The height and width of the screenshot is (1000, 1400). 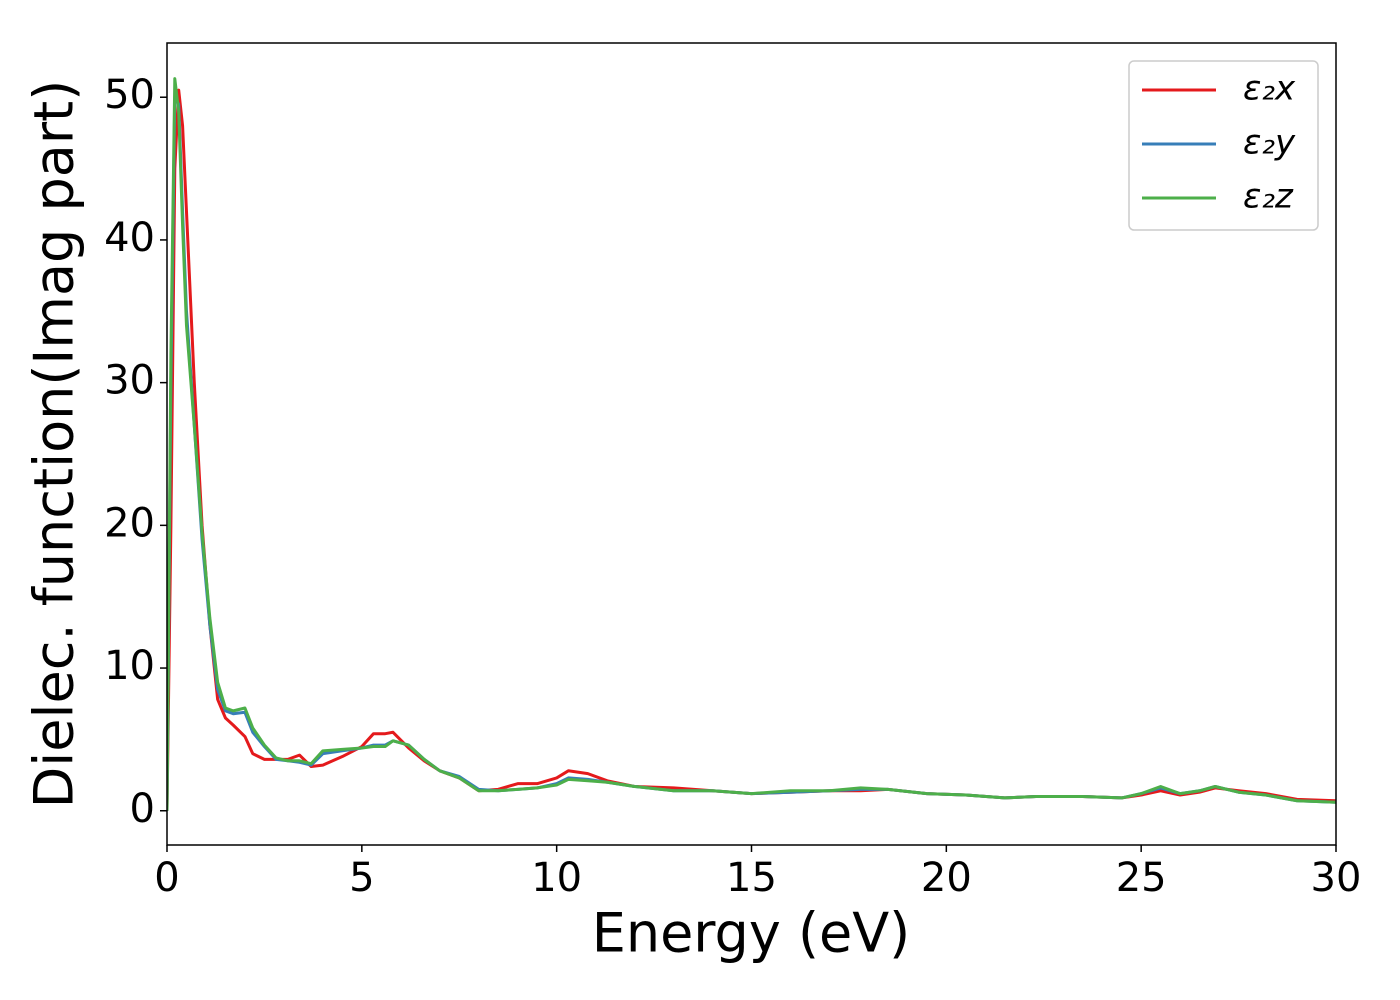 I want to click on x-axis-label: Energy (eV), so click(x=751, y=933).